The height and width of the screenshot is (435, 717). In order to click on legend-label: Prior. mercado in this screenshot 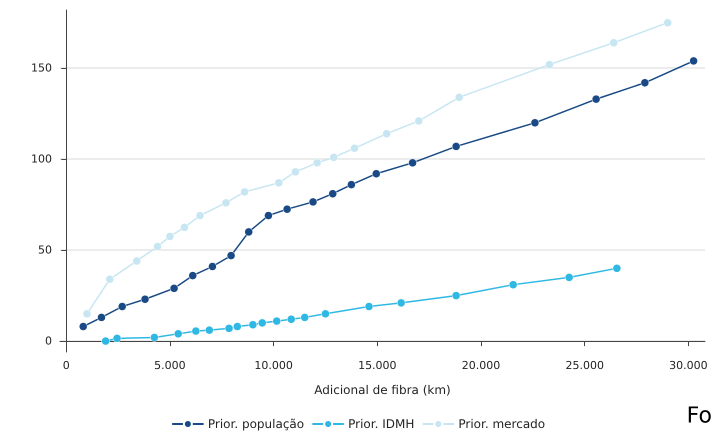, I will do `click(502, 424)`.